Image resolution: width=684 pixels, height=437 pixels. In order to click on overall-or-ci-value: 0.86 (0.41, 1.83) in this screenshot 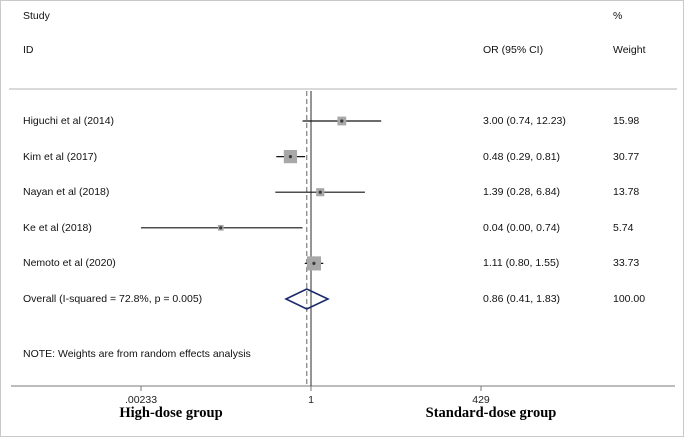, I will do `click(522, 299)`.